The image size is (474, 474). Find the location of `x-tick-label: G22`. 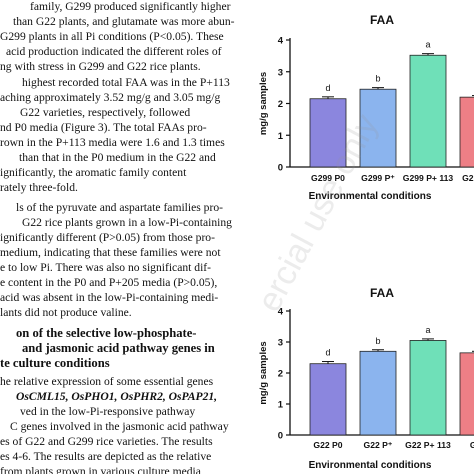

x-tick-label: G22 is located at coordinates (472, 445).